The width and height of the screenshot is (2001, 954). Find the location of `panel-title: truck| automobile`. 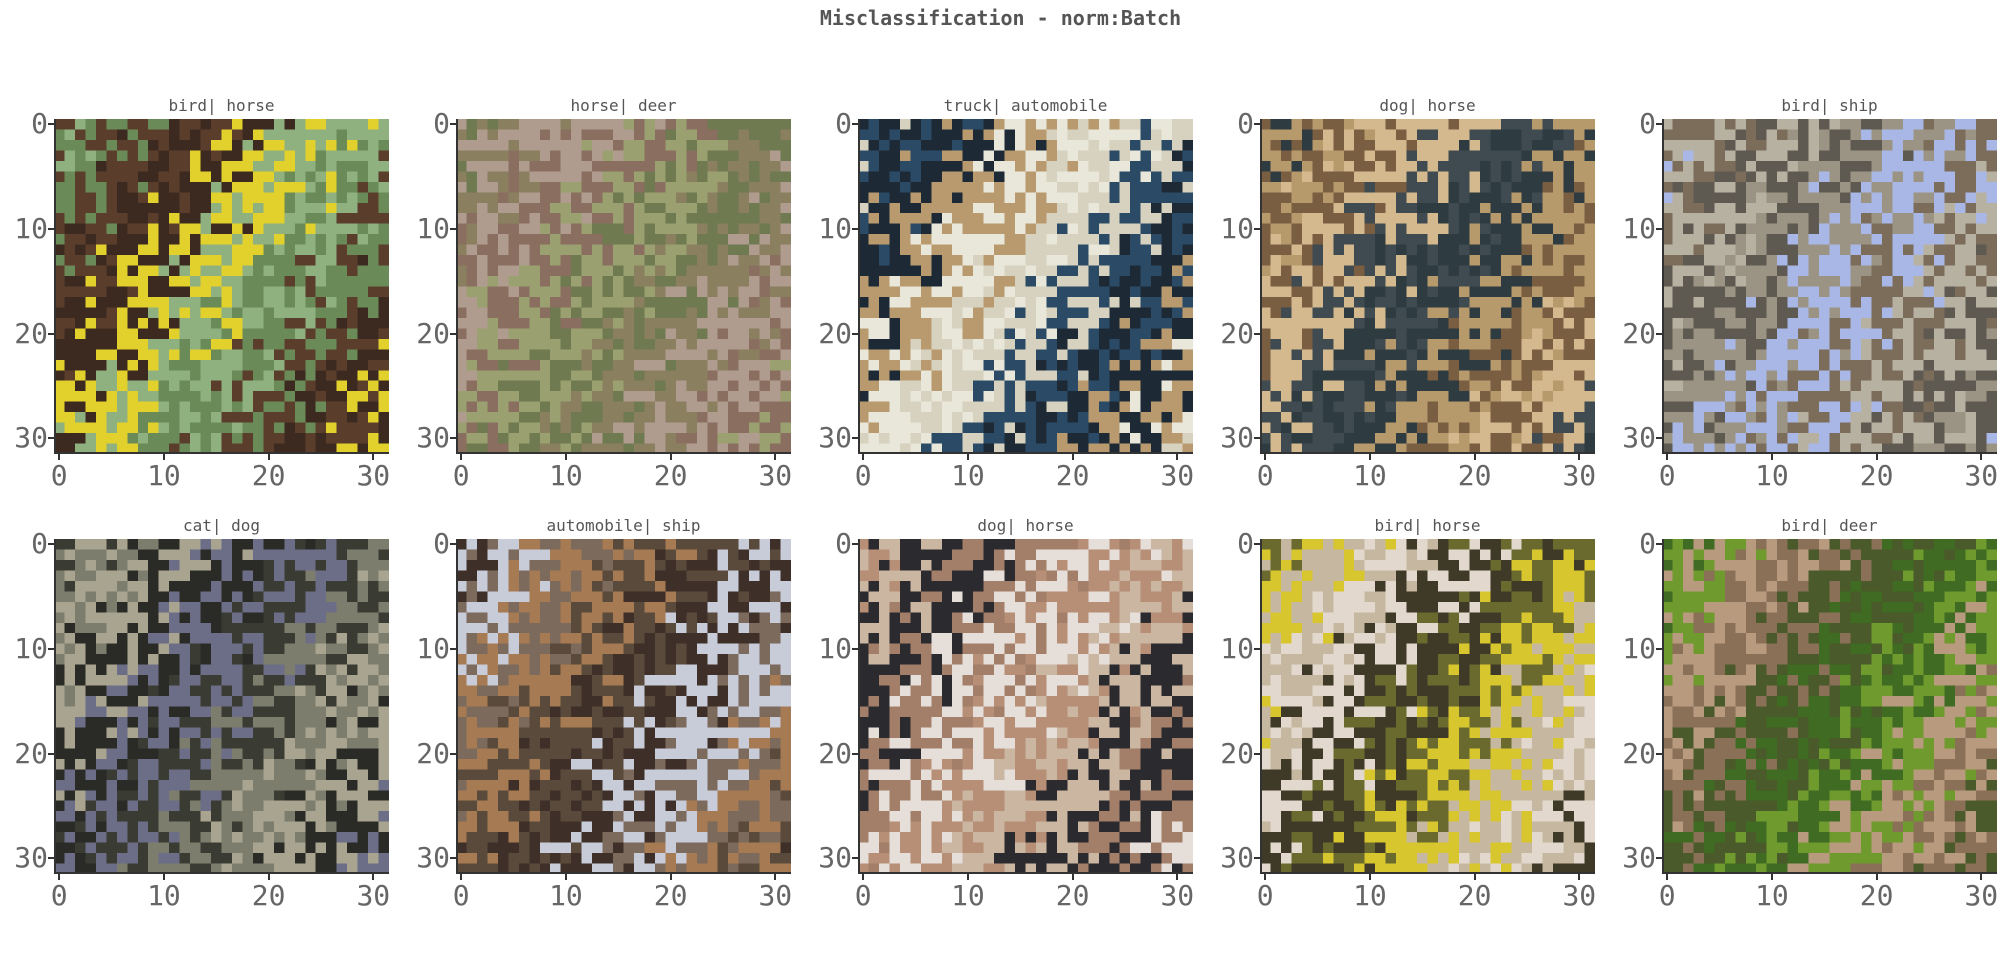

panel-title: truck| automobile is located at coordinates (1025, 105).